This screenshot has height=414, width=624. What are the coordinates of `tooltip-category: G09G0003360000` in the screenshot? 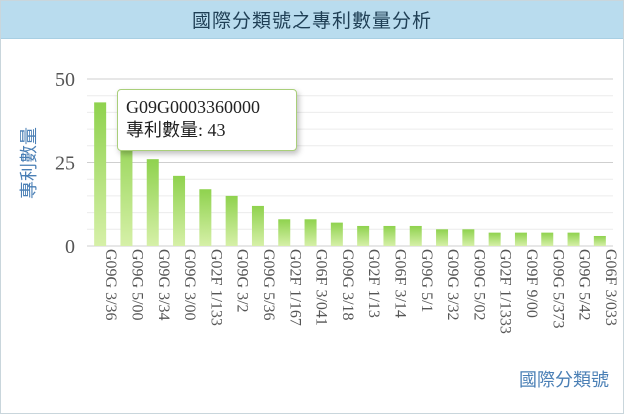 It's located at (193, 107).